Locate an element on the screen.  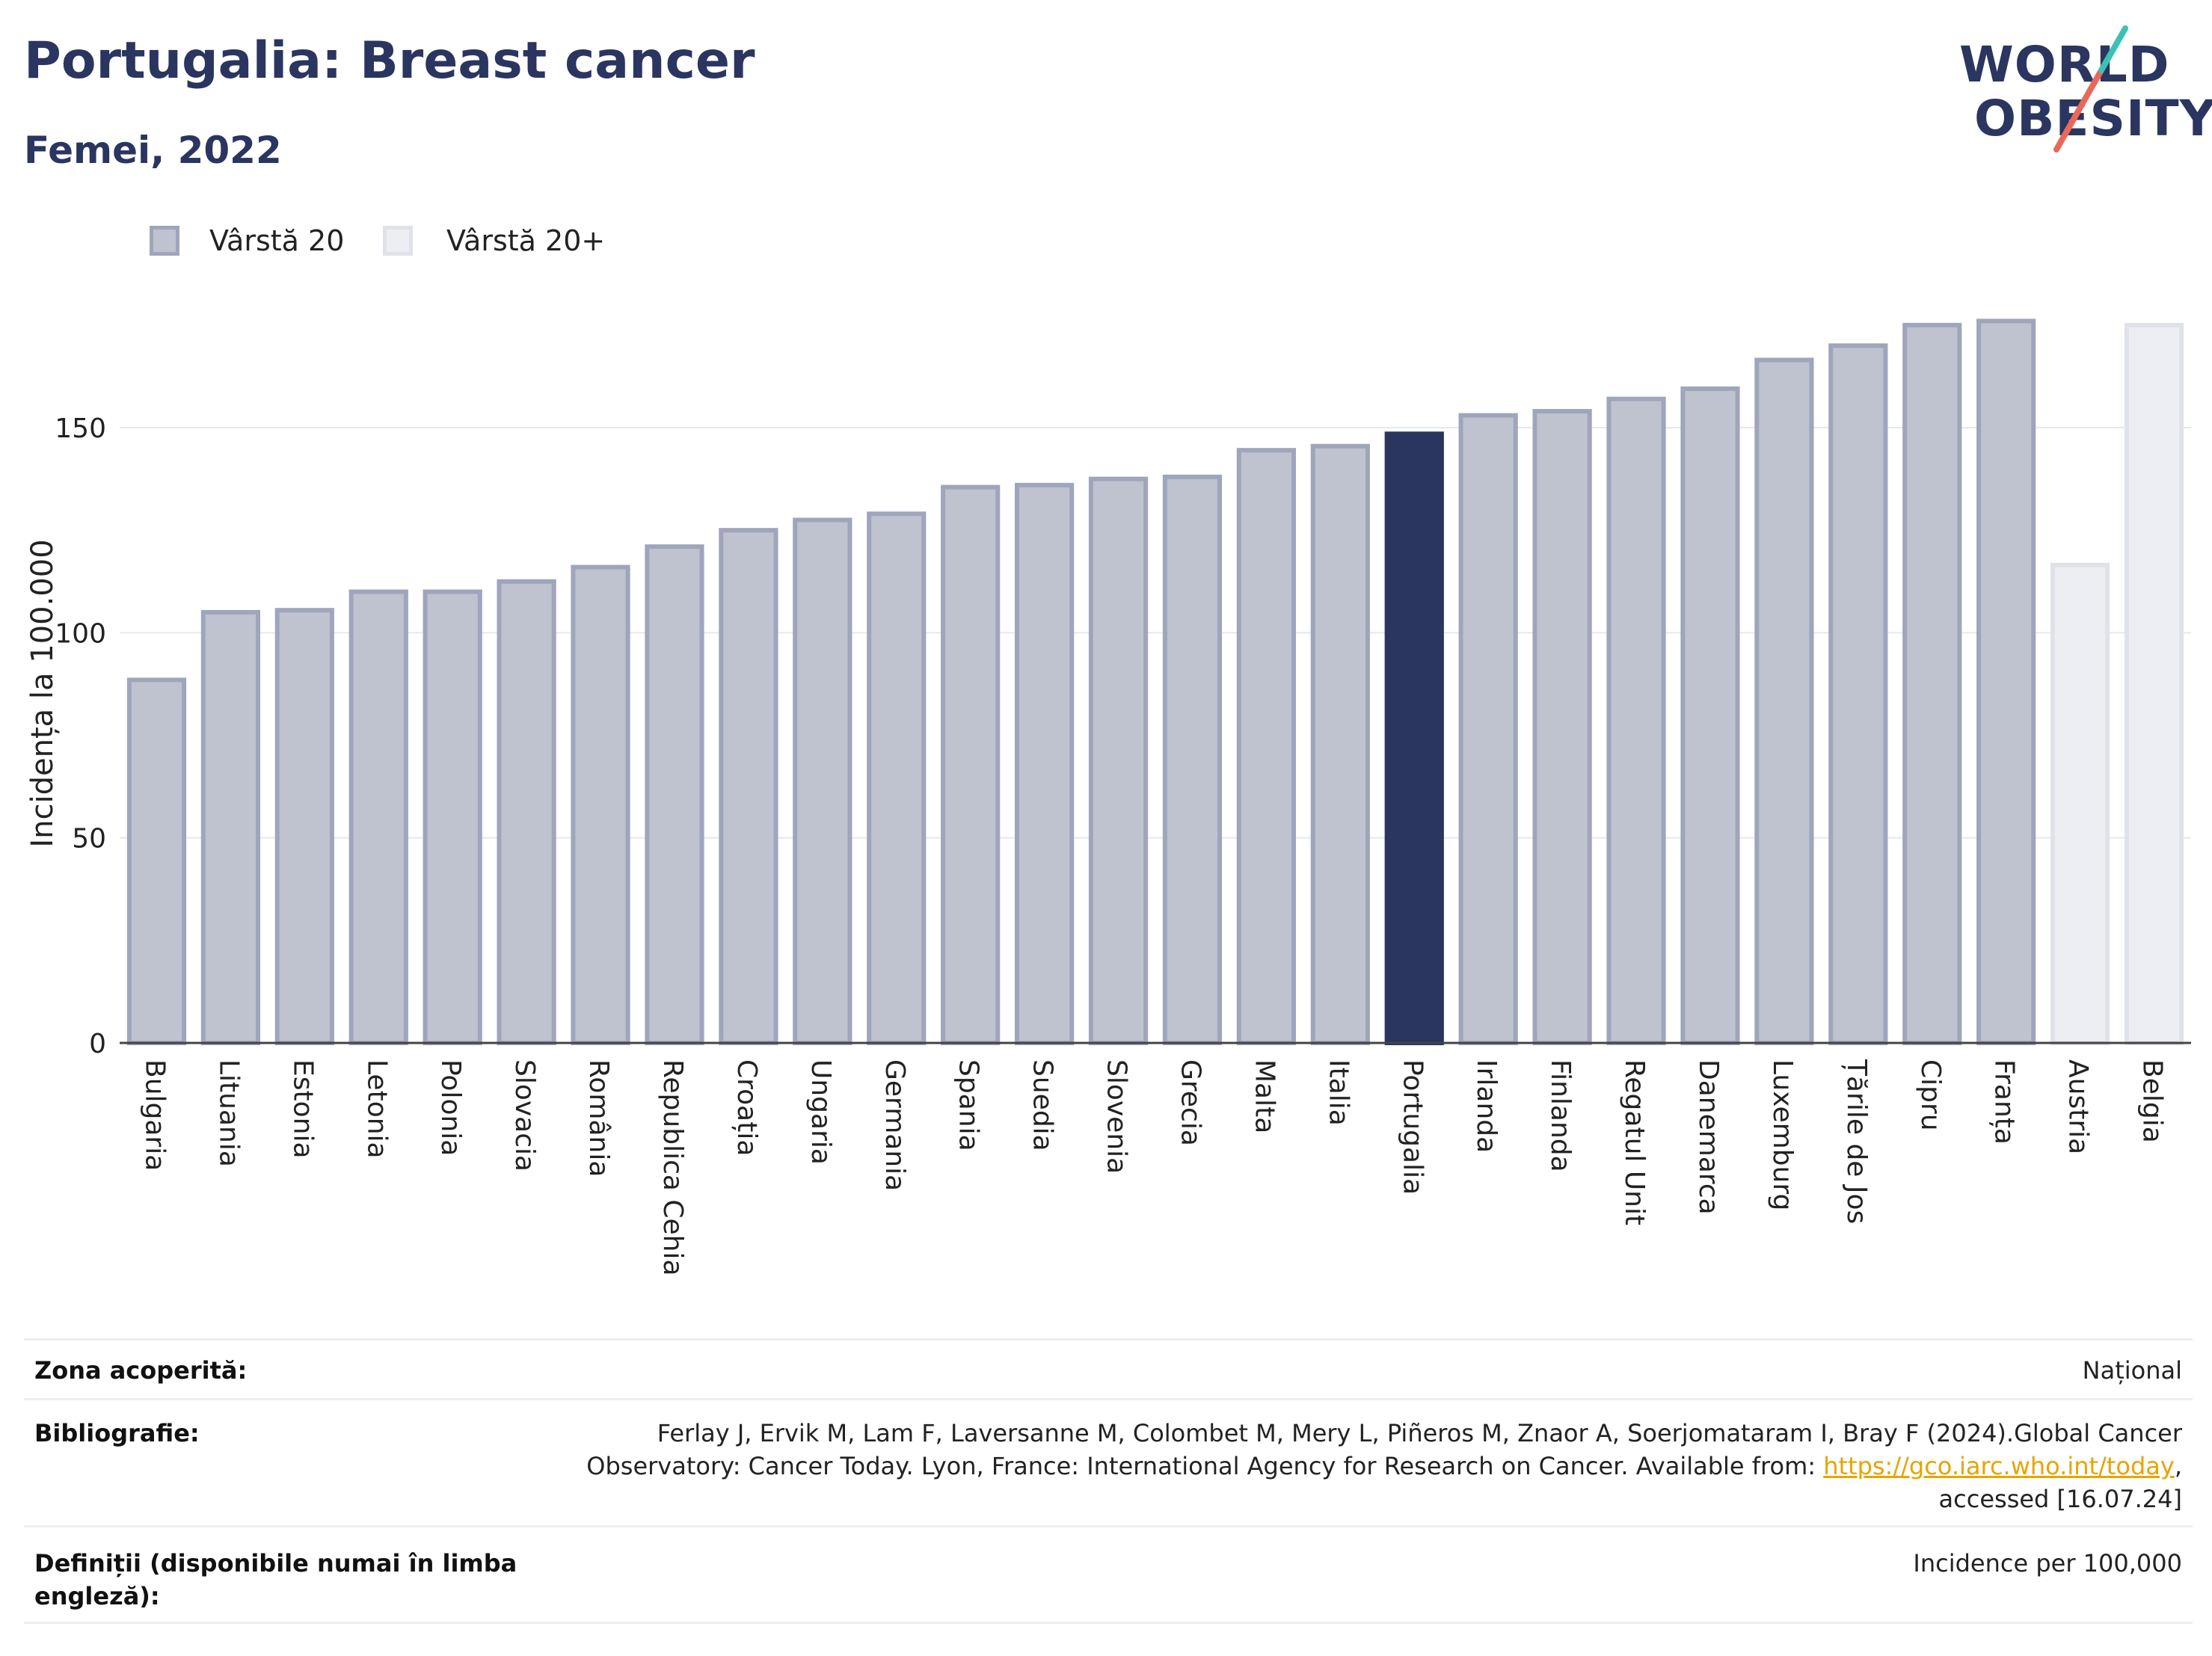
x-tick-label: Regatul Unit is located at coordinates (1634, 1142).